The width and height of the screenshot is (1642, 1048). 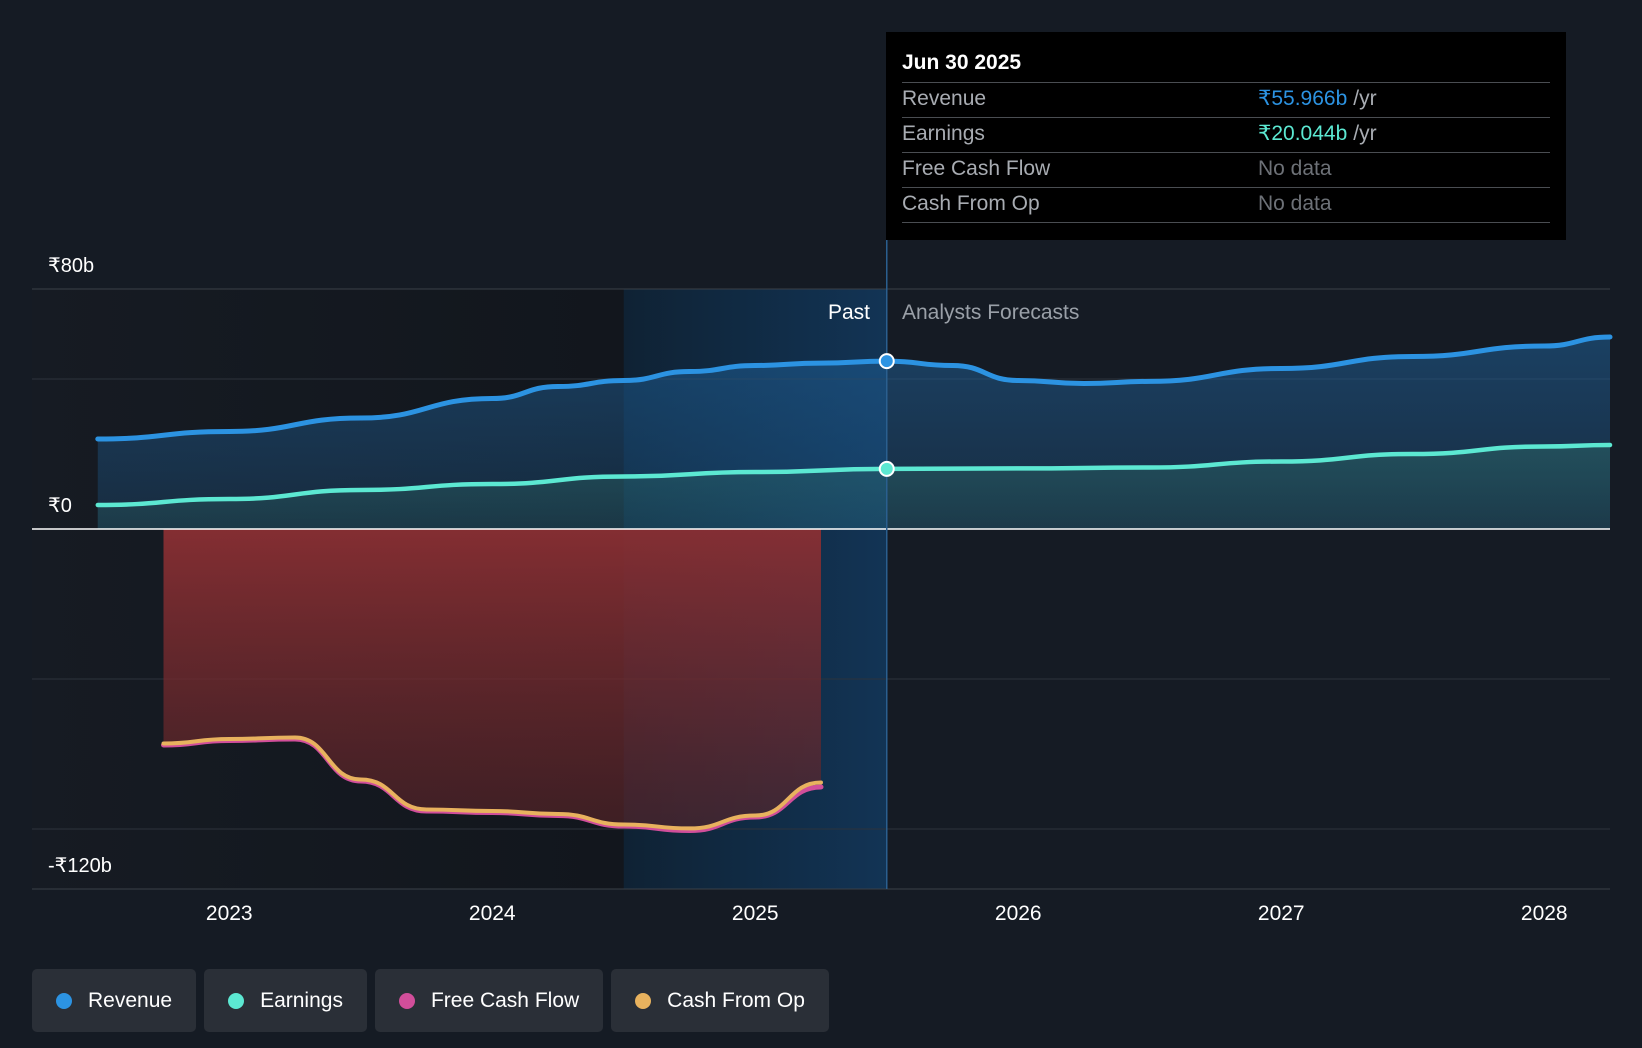 I want to click on x-tick-label: 2026, so click(x=1018, y=913).